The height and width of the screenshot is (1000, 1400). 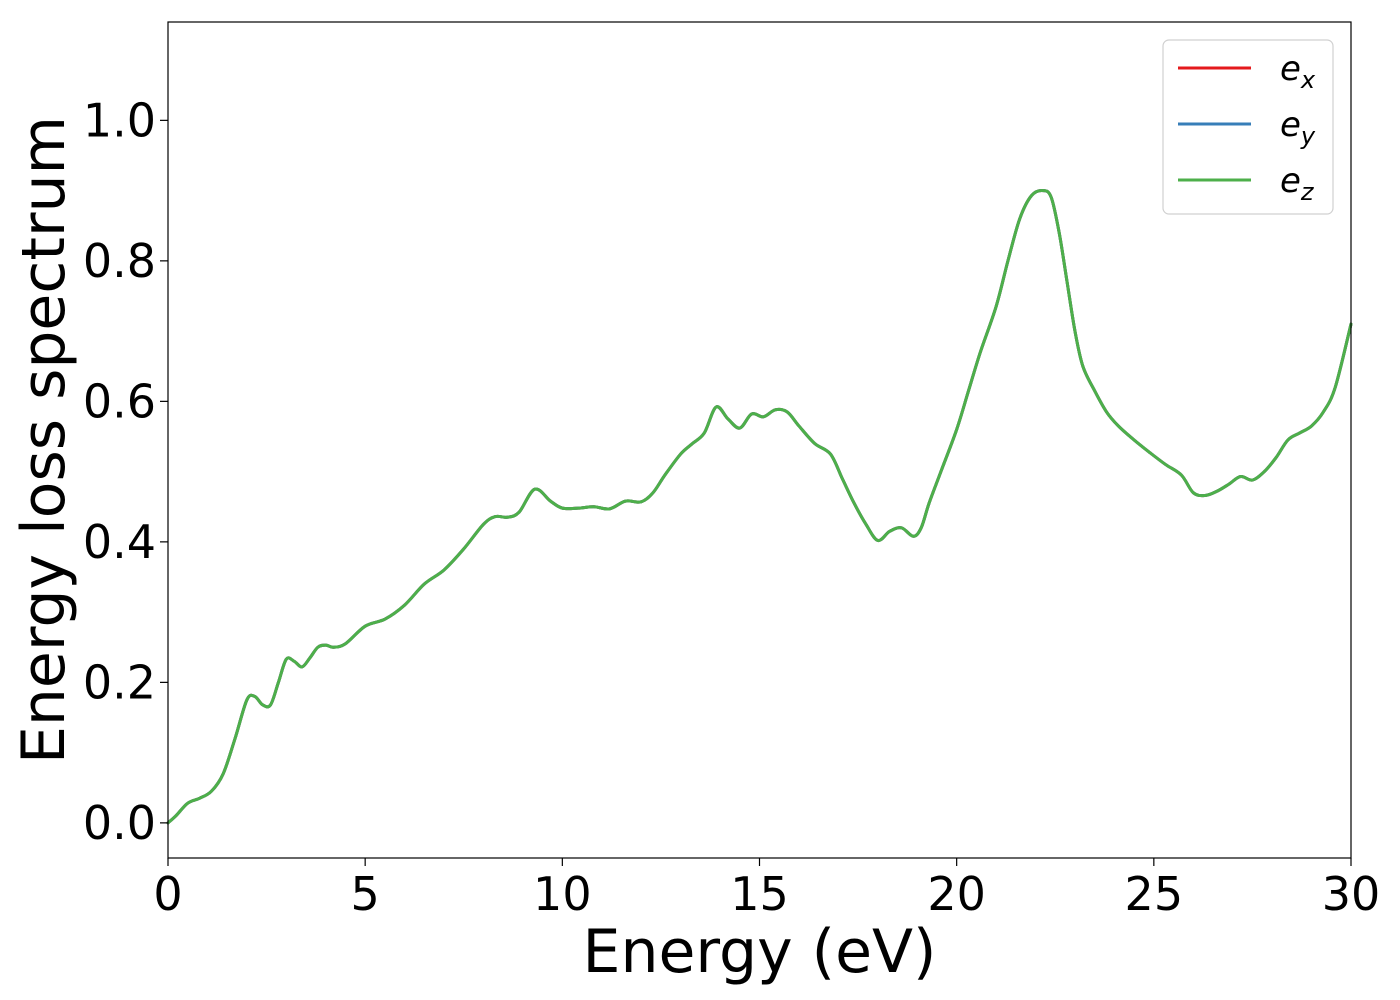 What do you see at coordinates (119, 261) in the screenshot?
I see `y-tick-label: 0.8` at bounding box center [119, 261].